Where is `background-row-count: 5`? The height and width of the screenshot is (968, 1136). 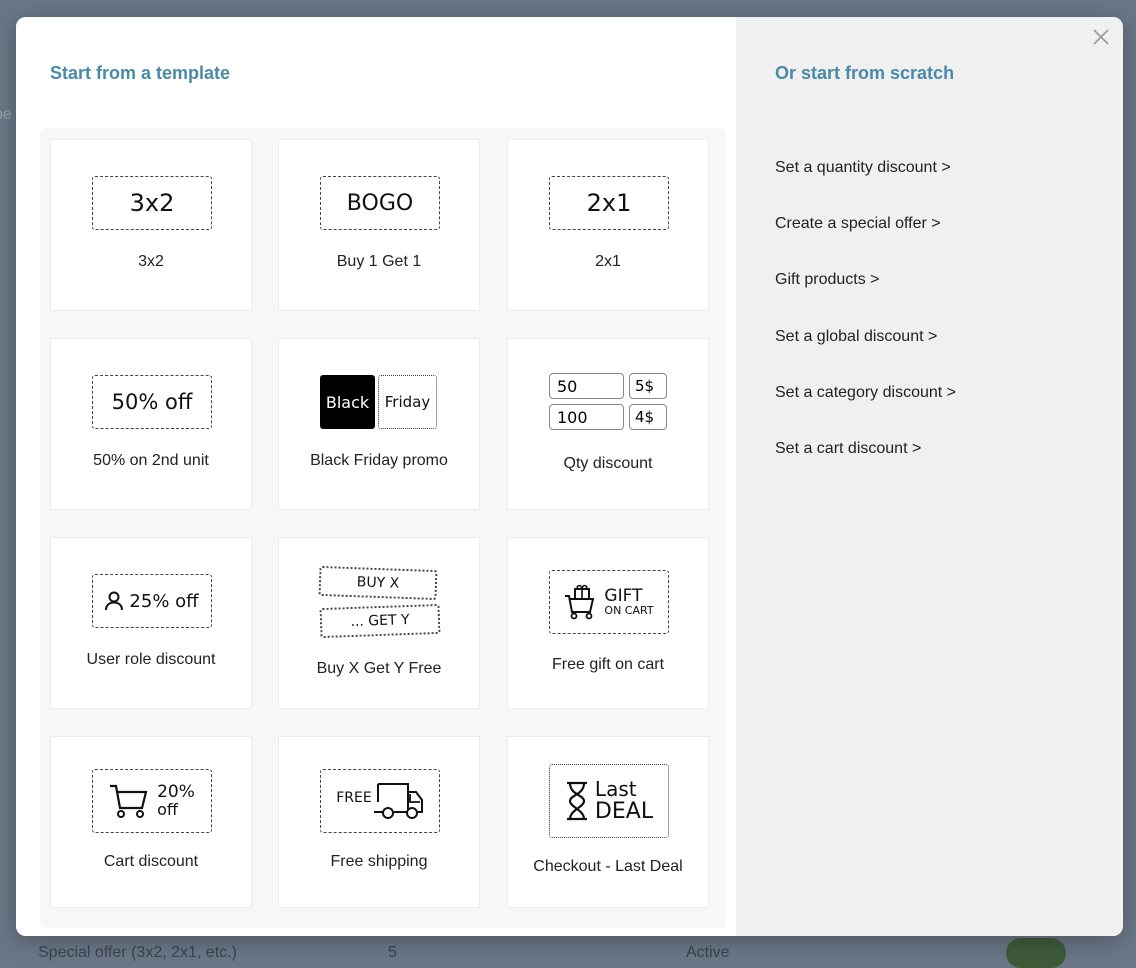
background-row-count: 5 is located at coordinates (392, 952).